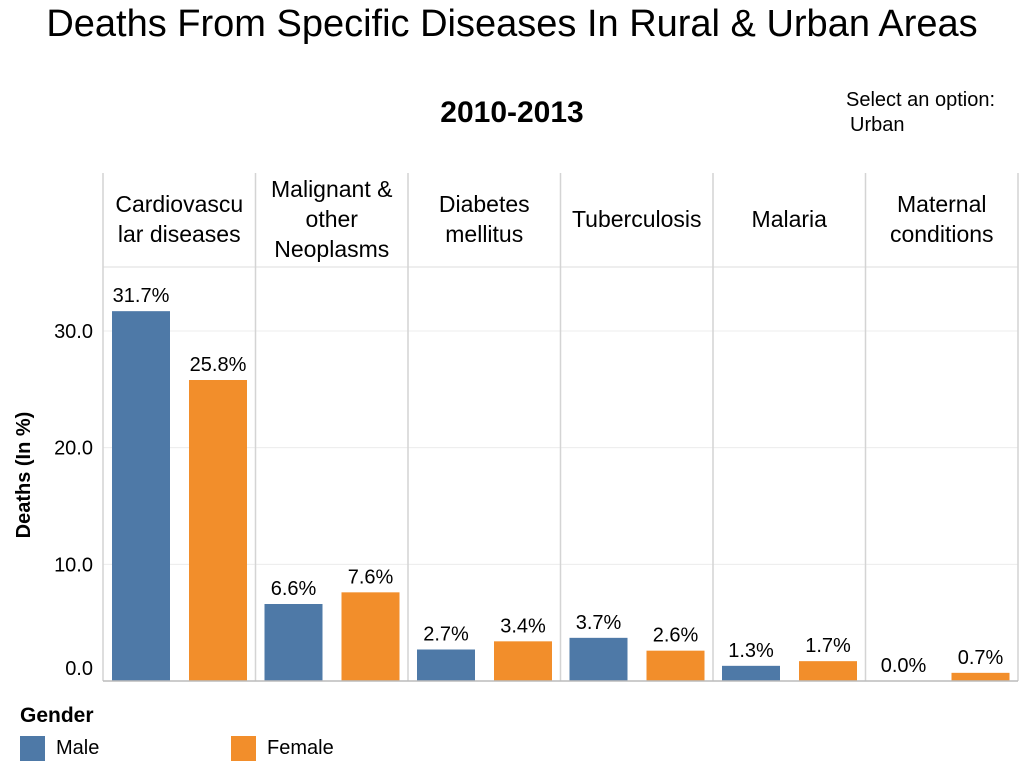  What do you see at coordinates (941, 204) in the screenshot?
I see `category-label: Maternal` at bounding box center [941, 204].